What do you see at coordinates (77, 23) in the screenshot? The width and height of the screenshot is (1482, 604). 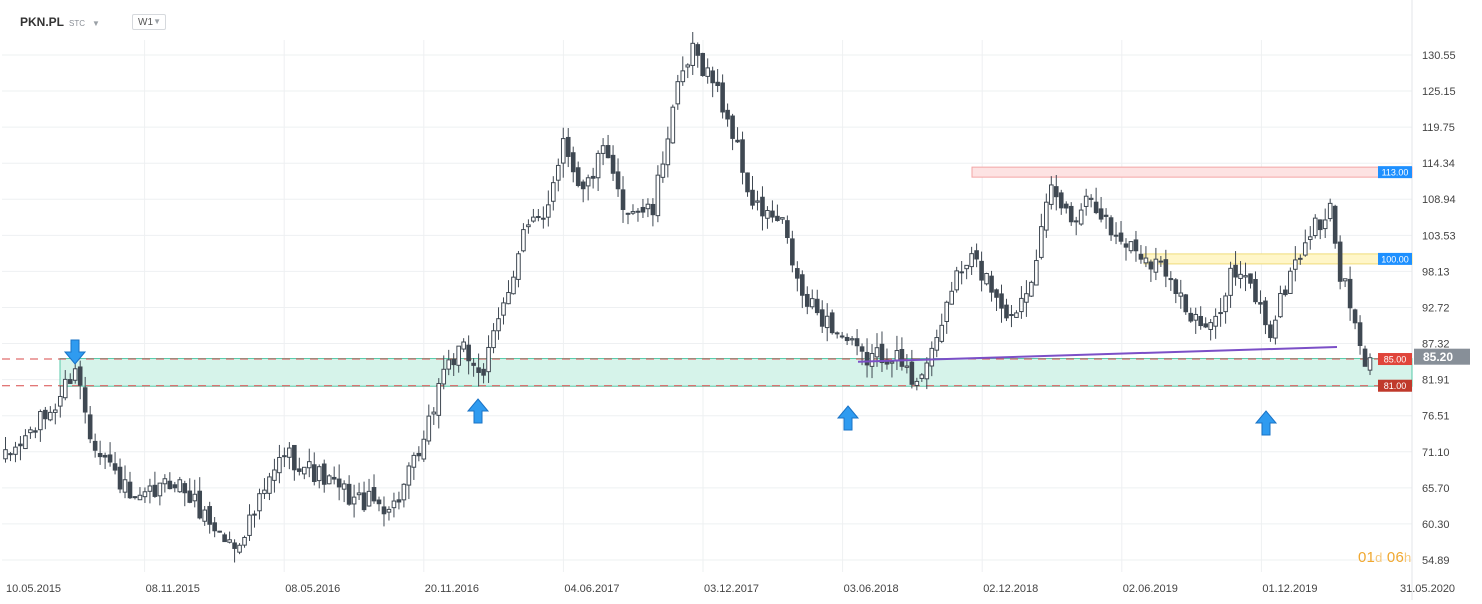 I see `source-label: STC` at bounding box center [77, 23].